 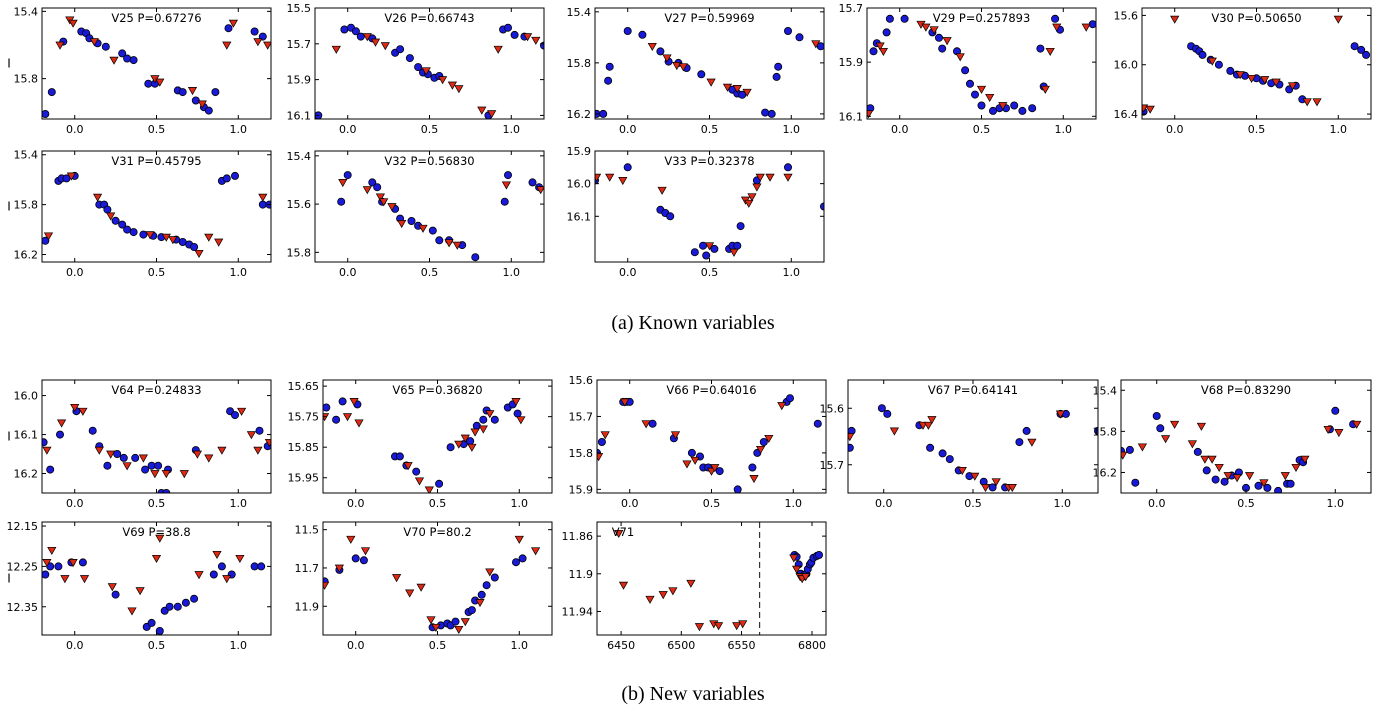 What do you see at coordinates (304, 478) in the screenshot?
I see `y-tick-label: 15.95` at bounding box center [304, 478].